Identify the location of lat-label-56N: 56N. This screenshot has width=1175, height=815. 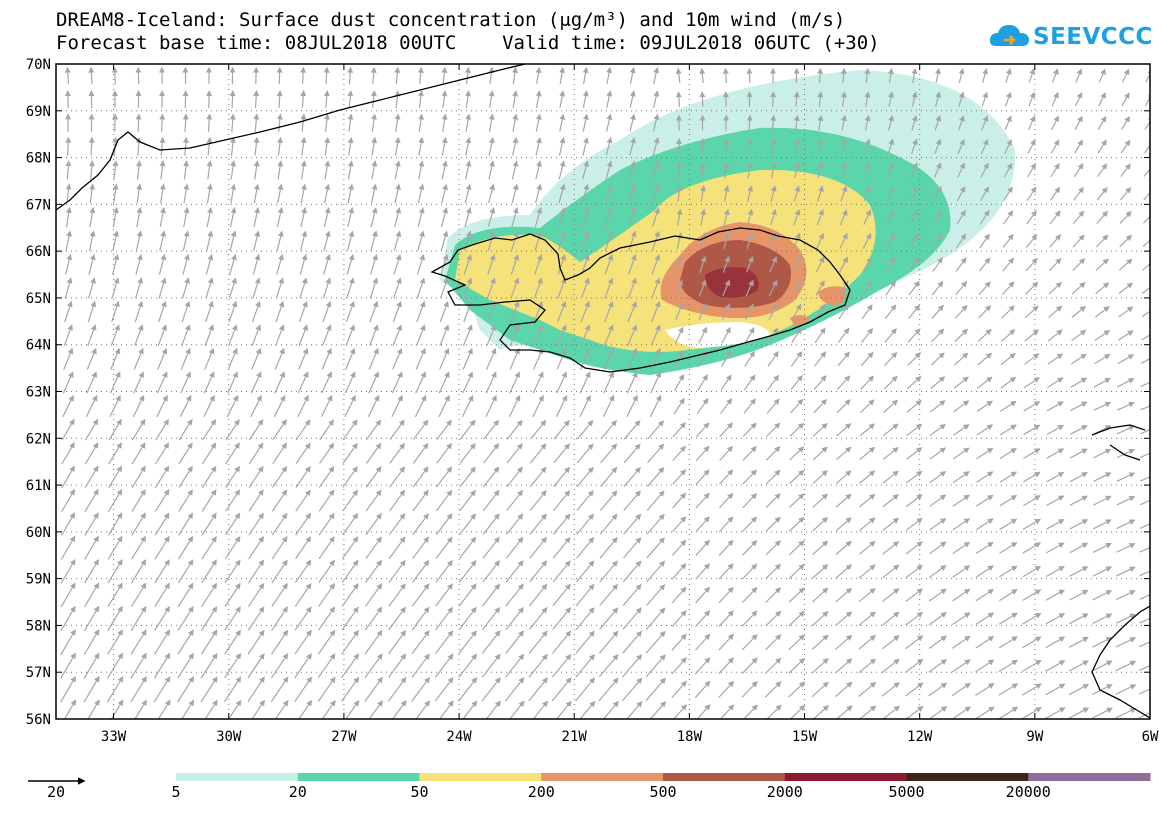
(38, 720).